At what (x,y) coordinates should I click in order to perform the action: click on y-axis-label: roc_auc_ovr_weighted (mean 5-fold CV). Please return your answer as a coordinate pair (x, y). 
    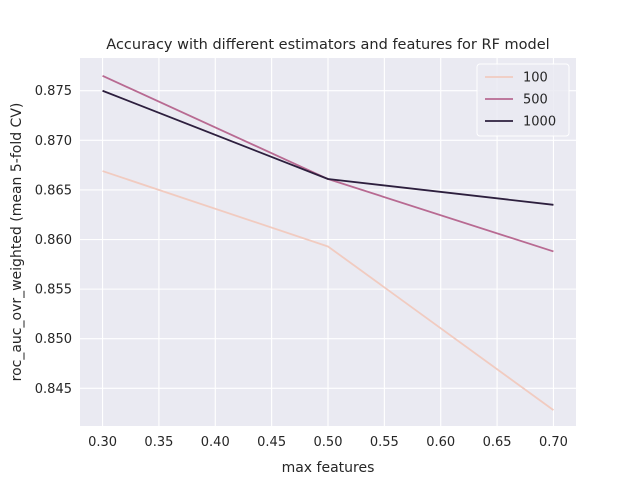
    Looking at the image, I should click on (17, 242).